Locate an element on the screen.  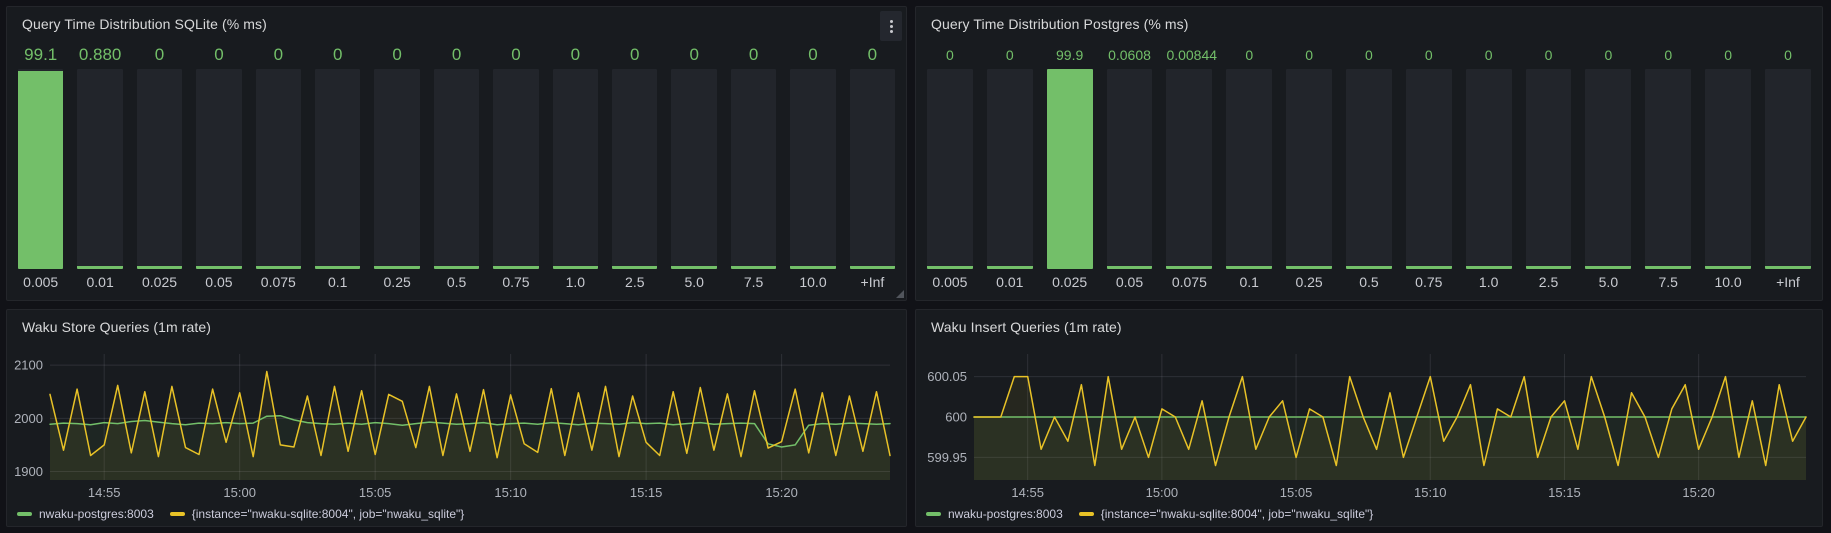
bar-value-label: 99.9 is located at coordinates (1070, 55).